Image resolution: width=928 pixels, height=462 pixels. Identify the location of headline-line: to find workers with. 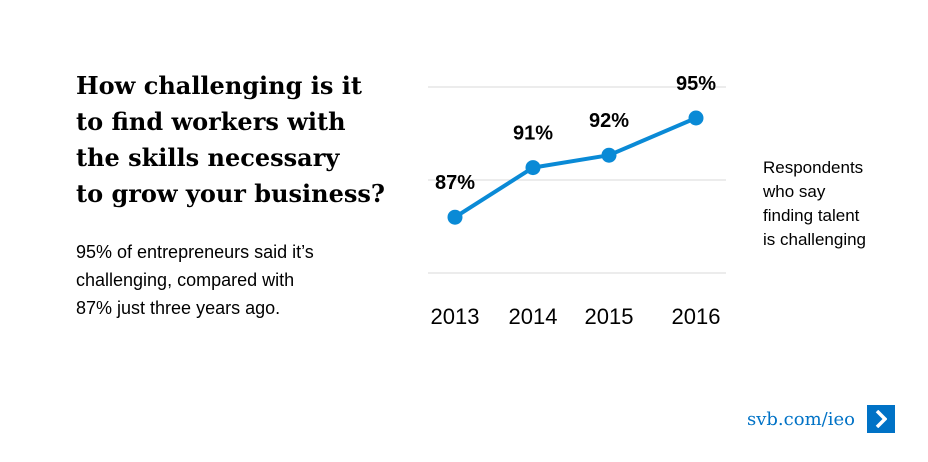
(211, 121).